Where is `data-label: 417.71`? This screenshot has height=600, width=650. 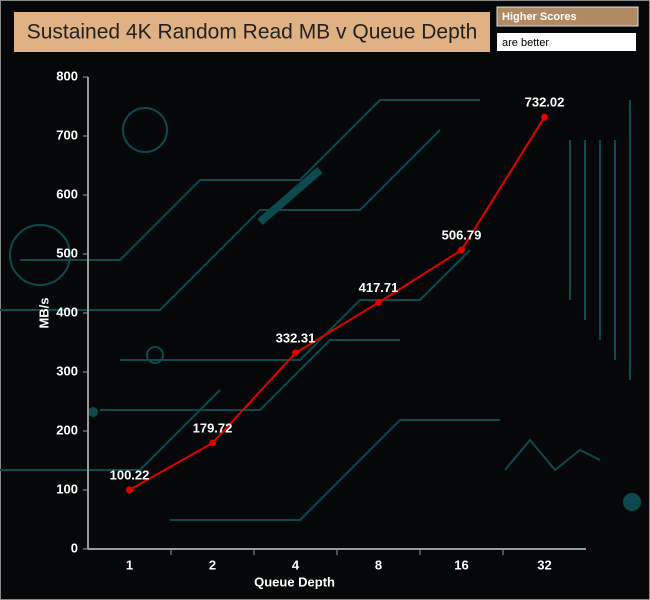
data-label: 417.71 is located at coordinates (379, 287).